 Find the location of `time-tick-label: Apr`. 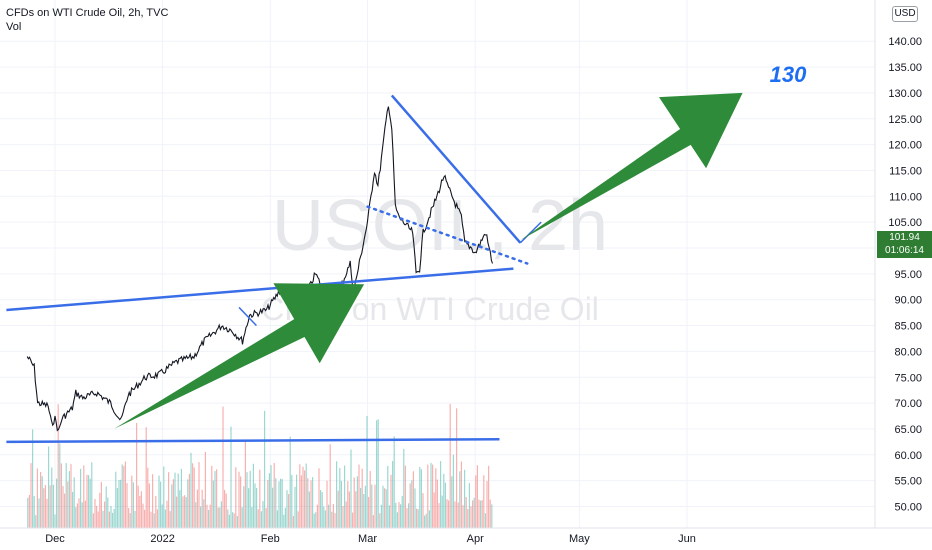

time-tick-label: Apr is located at coordinates (475, 539).